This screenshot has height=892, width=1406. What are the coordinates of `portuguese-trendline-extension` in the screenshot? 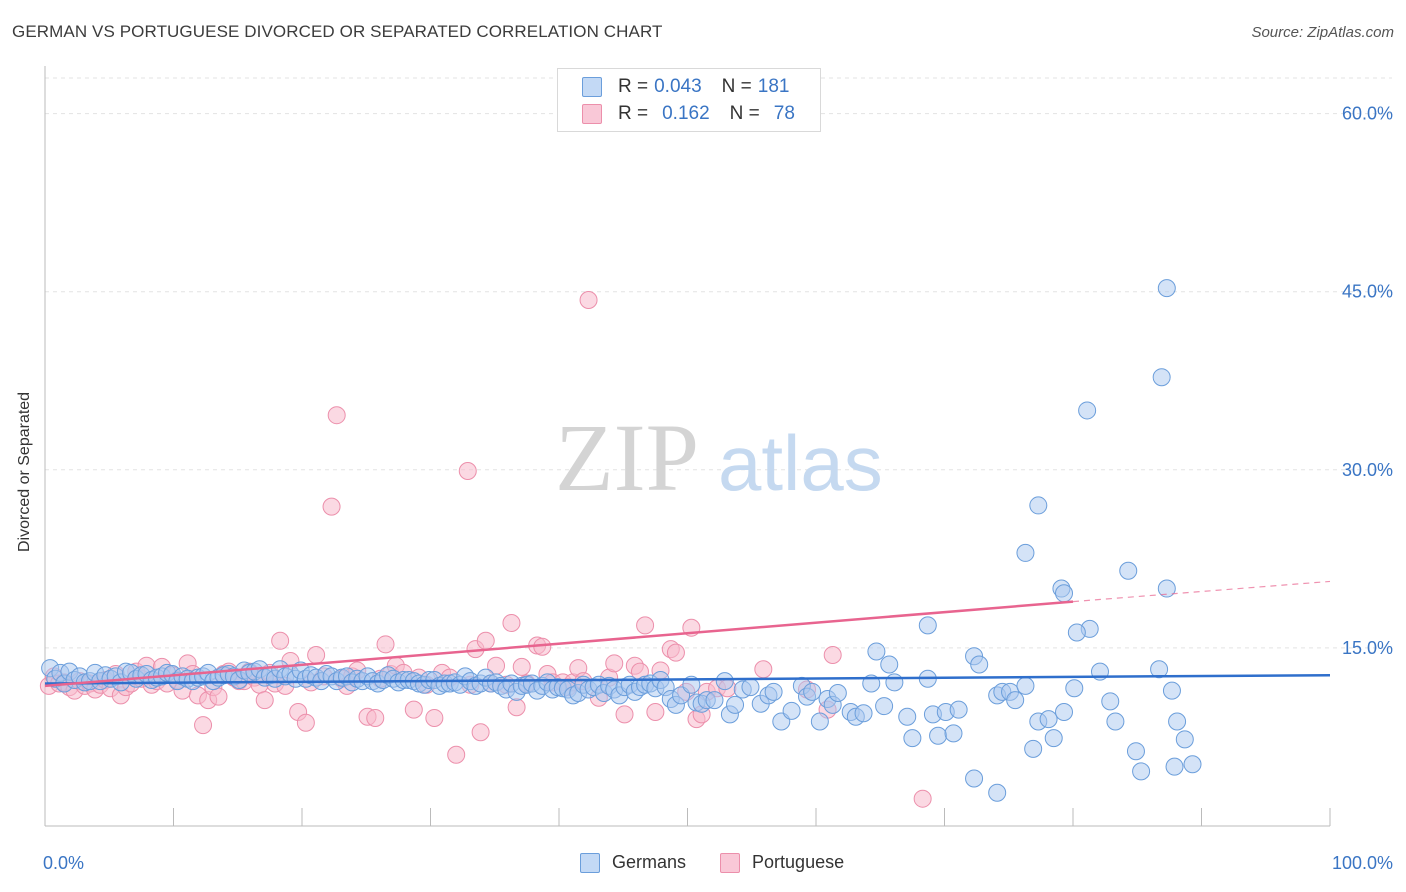 It's located at (1201, 591).